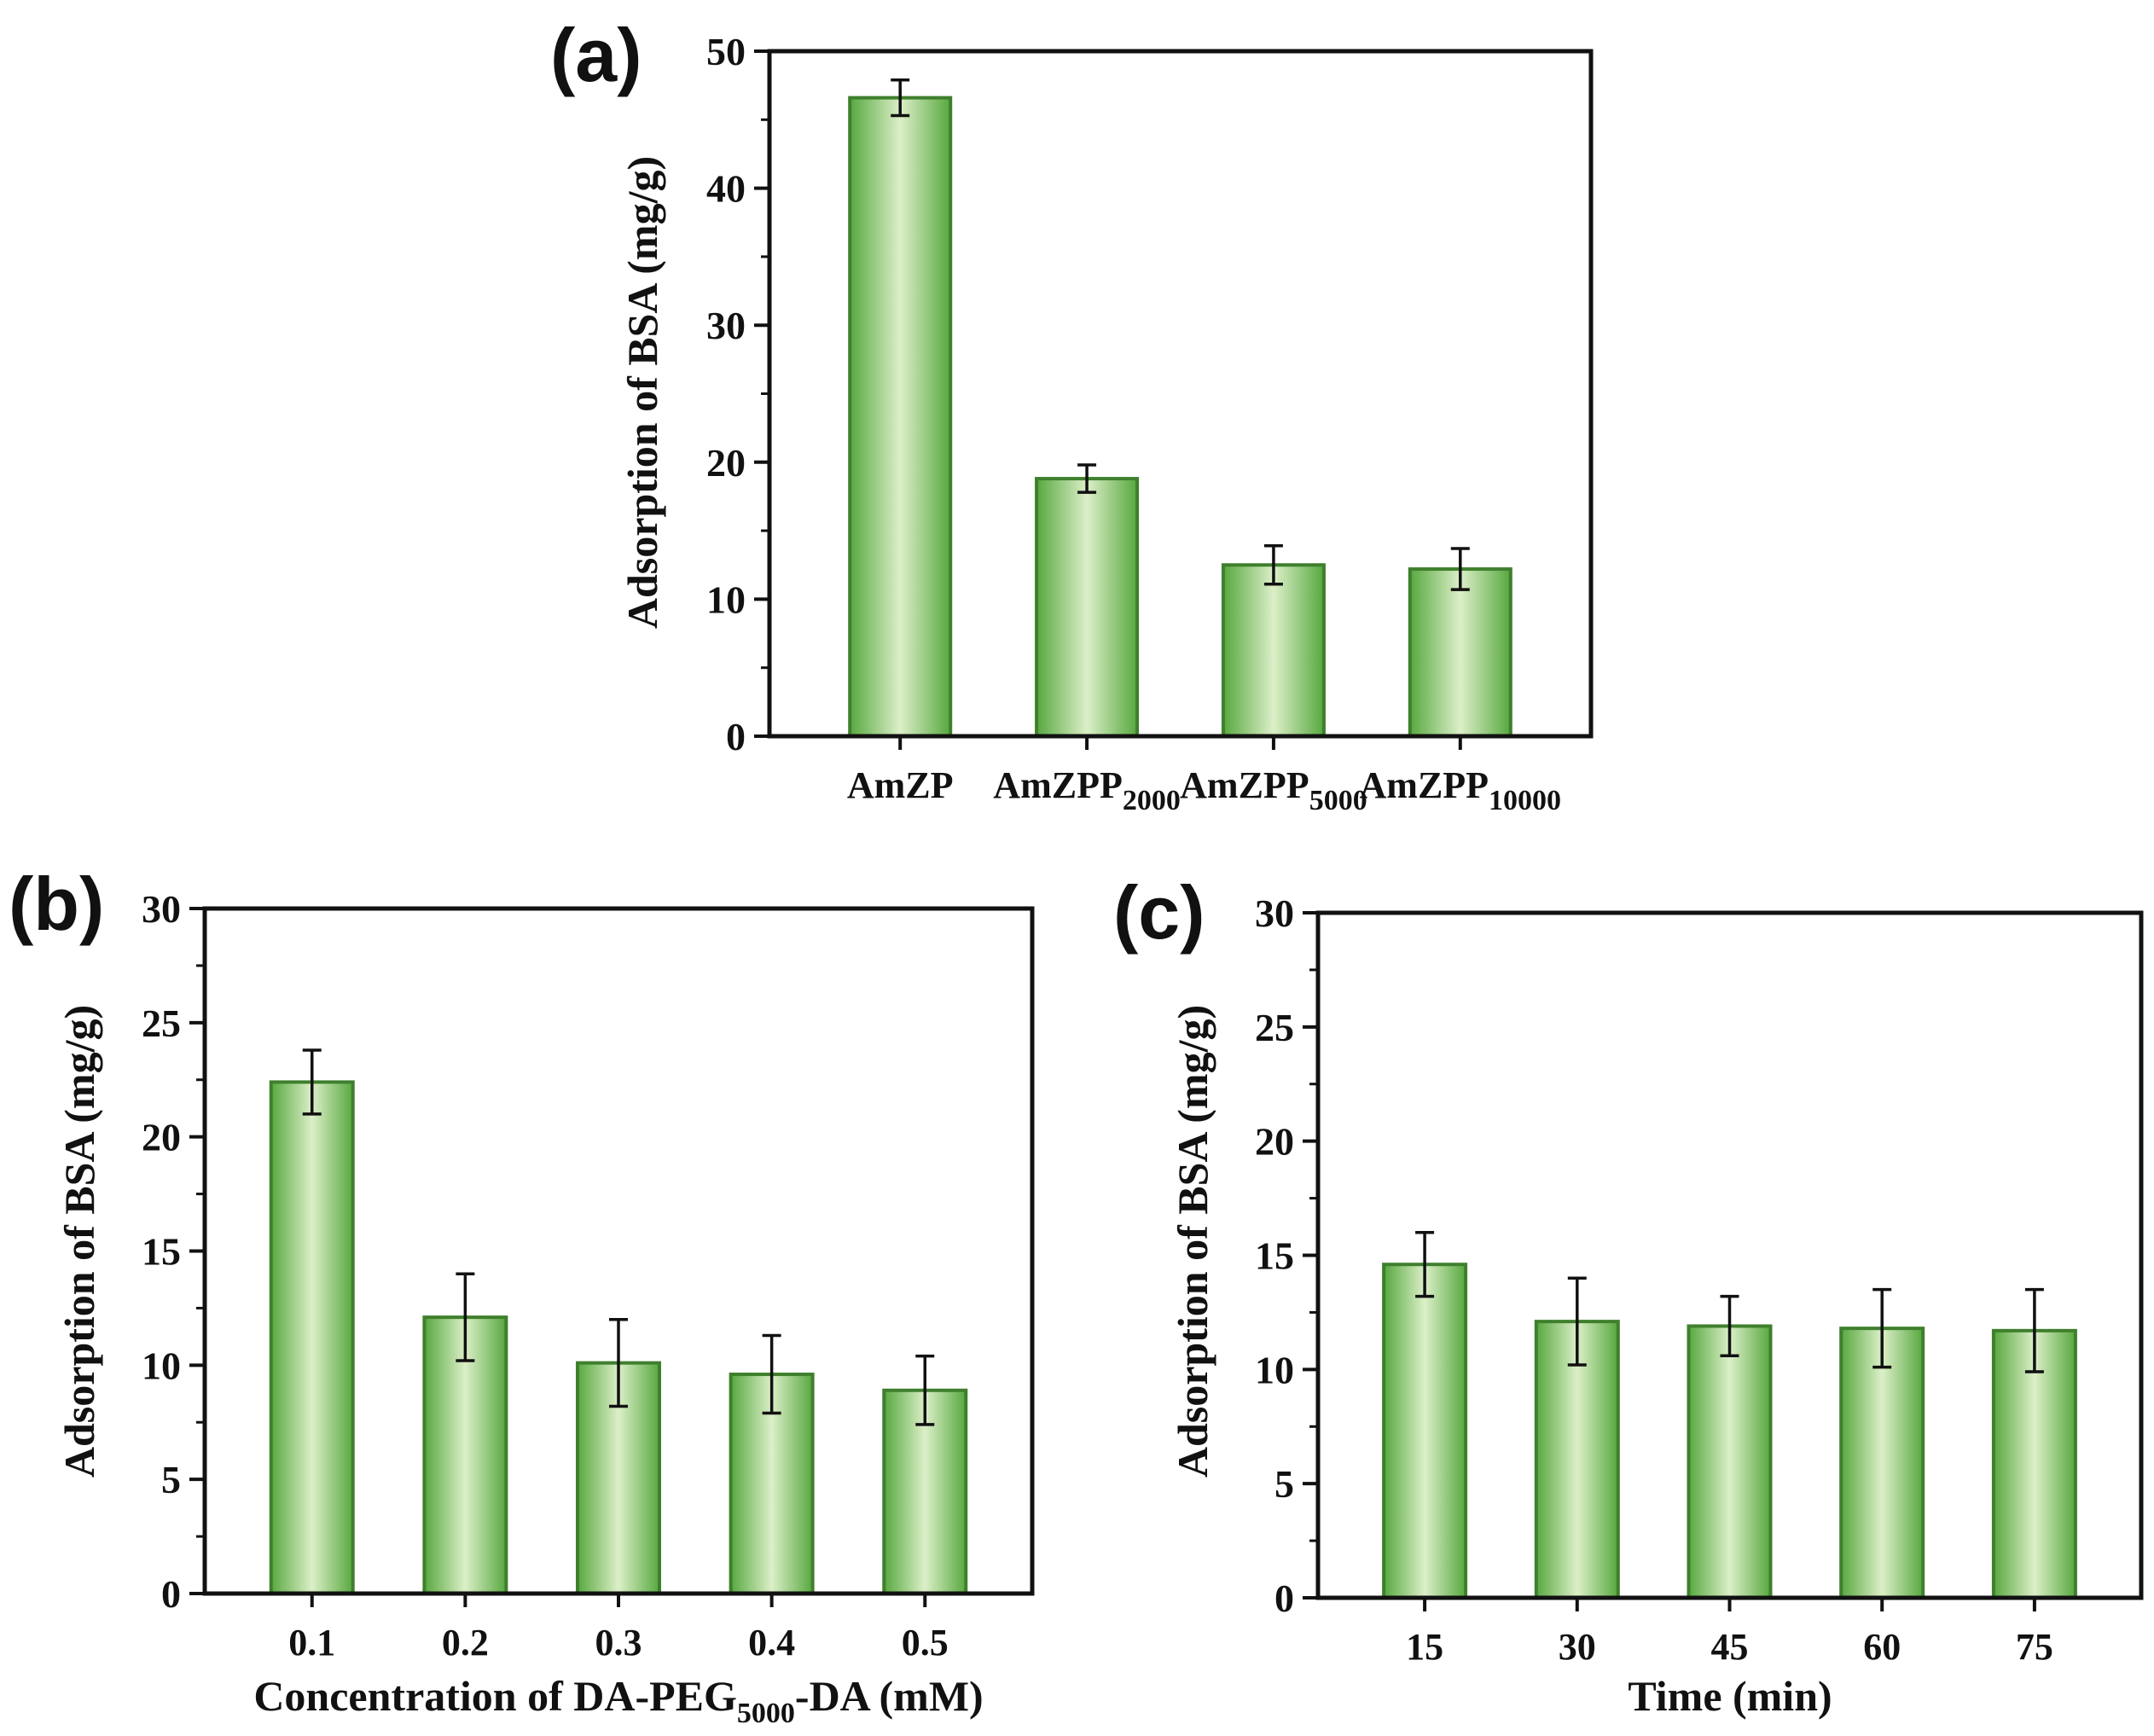  Describe the element at coordinates (161, 1137) in the screenshot. I see `y-tick-label-b-4: 20` at that location.